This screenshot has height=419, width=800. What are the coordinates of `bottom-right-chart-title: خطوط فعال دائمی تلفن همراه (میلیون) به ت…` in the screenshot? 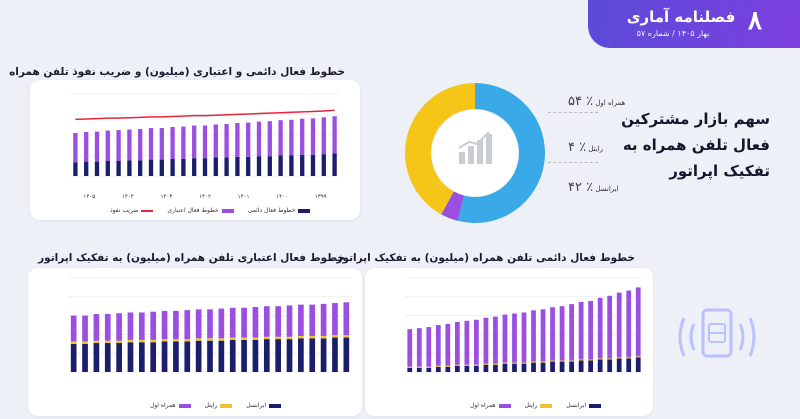 It's located at (485, 258).